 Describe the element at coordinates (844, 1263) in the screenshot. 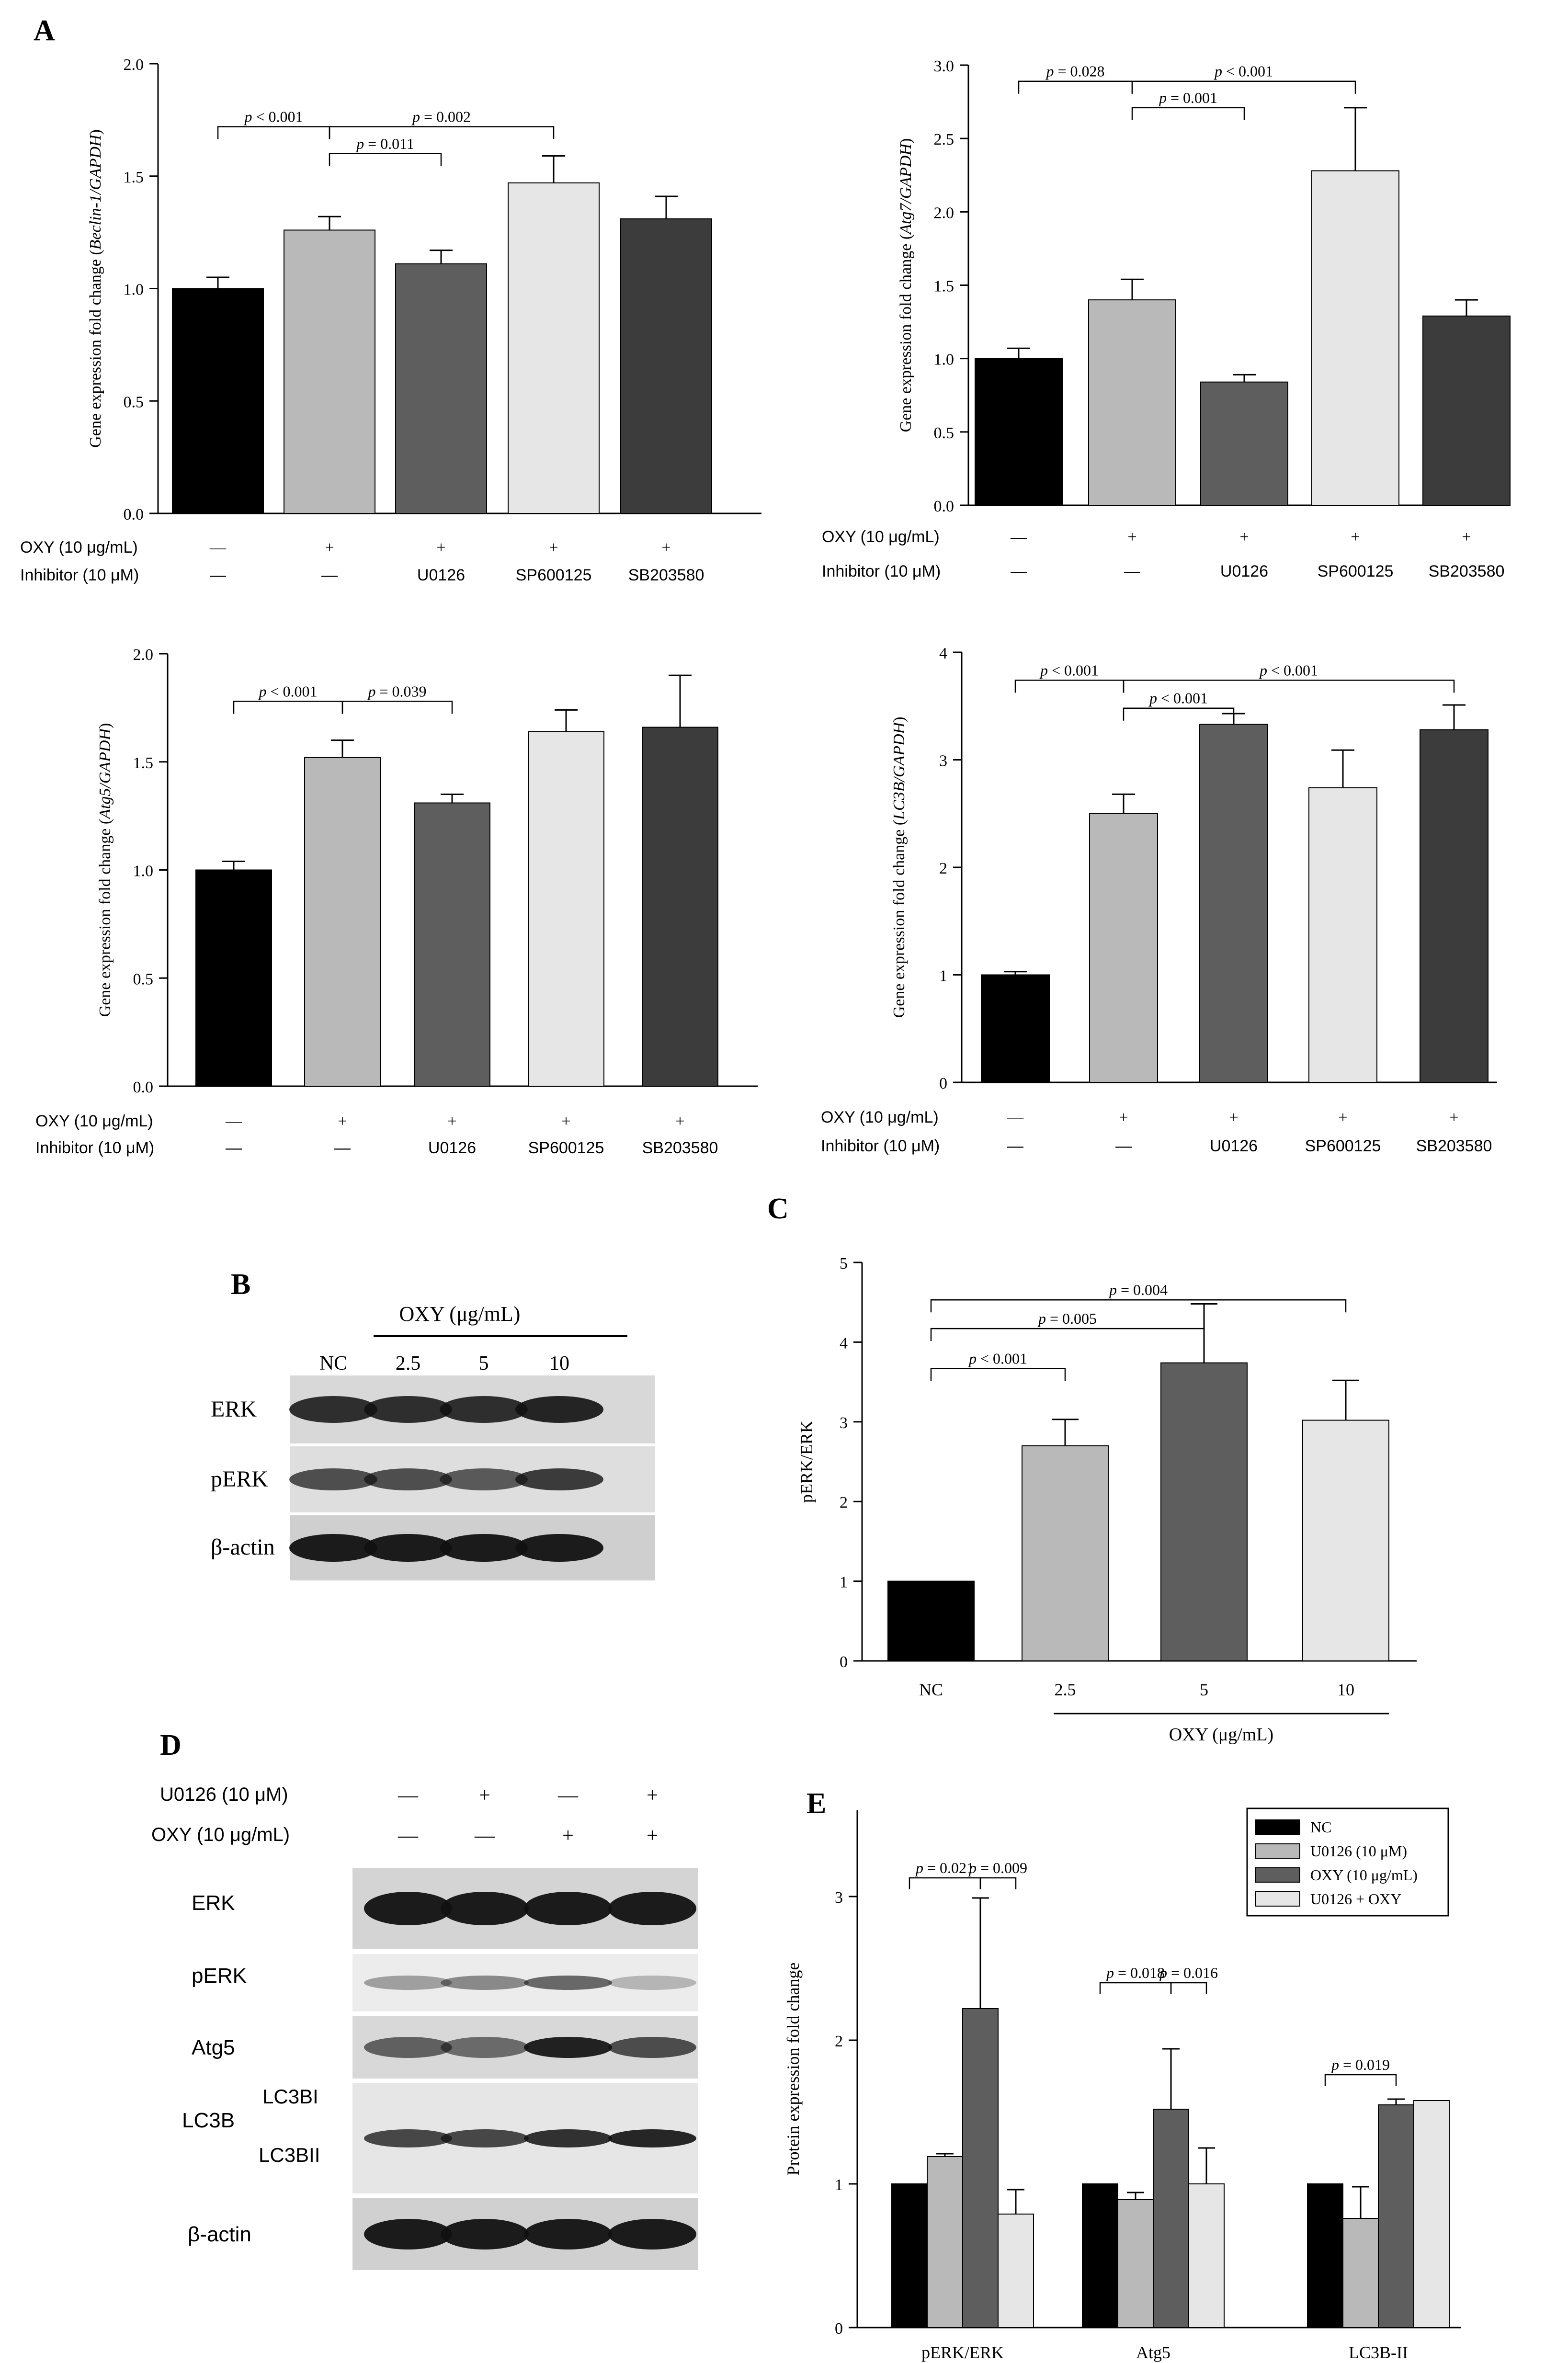

I see `y-tick-label: 5` at that location.